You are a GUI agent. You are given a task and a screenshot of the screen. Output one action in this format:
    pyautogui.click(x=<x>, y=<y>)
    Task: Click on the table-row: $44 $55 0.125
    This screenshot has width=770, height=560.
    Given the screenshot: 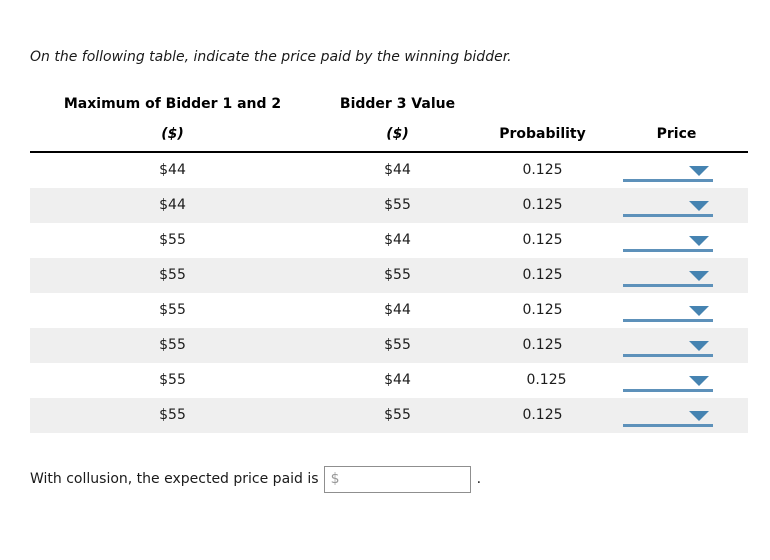 What is the action you would take?
    pyautogui.click(x=389, y=205)
    